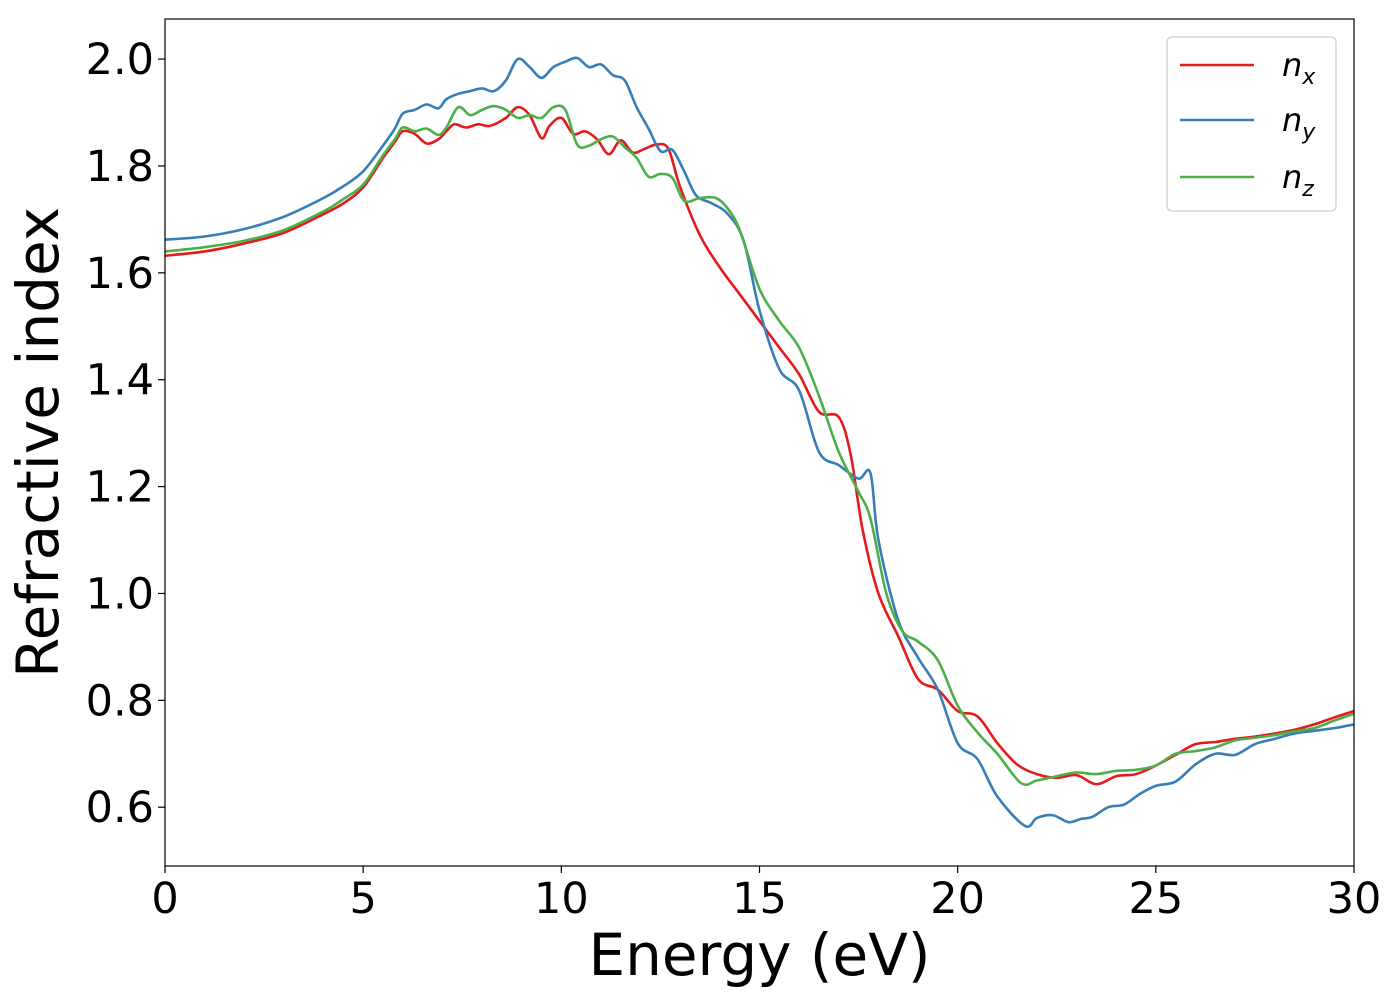 The height and width of the screenshot is (1000, 1400). I want to click on x-tick-label: 20, so click(957, 899).